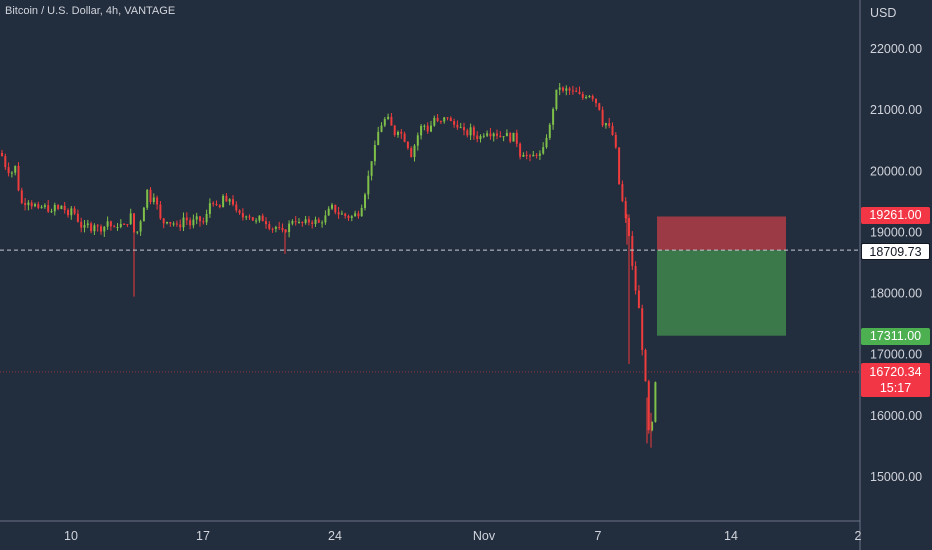 This screenshot has height=550, width=932. I want to click on entry-price-tag: 18709.73, so click(895, 251).